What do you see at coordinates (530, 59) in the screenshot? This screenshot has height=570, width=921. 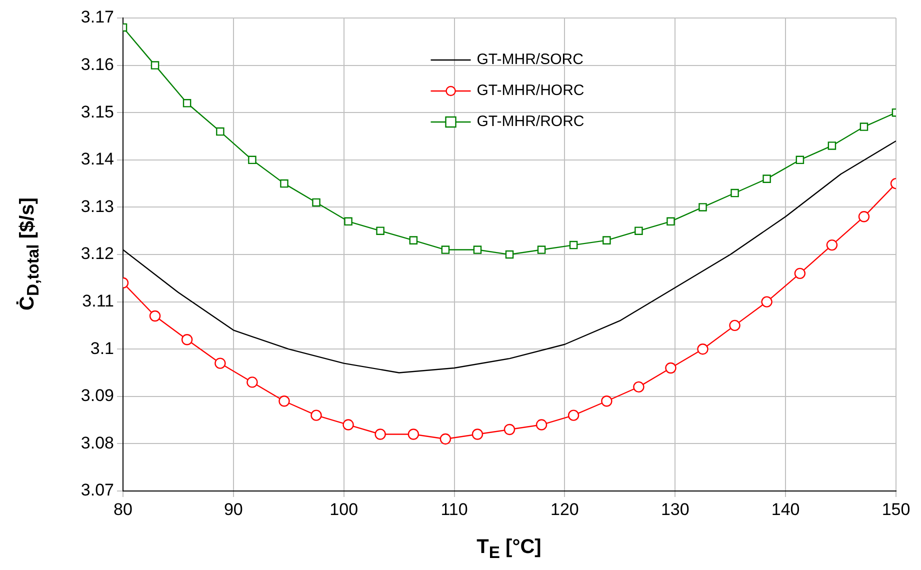 I see `legend-label: GT-MHR/SORC` at bounding box center [530, 59].